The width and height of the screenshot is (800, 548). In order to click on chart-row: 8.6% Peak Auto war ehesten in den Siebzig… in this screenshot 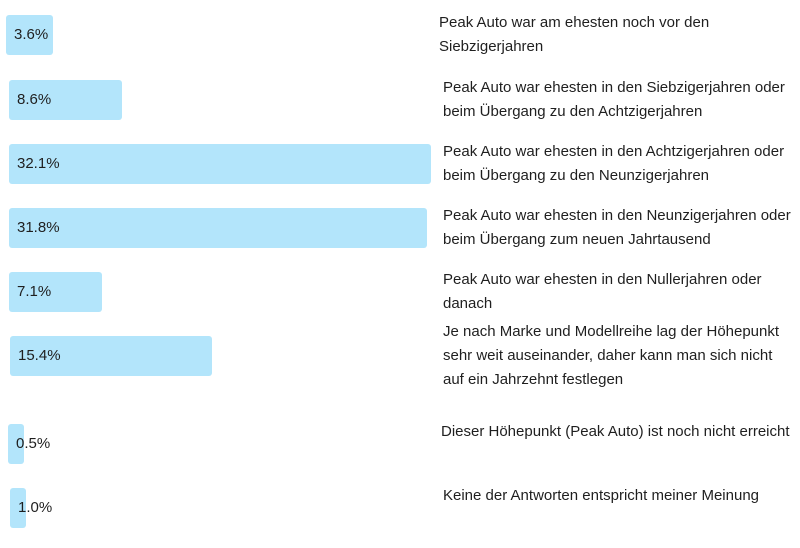, I will do `click(400, 99)`.